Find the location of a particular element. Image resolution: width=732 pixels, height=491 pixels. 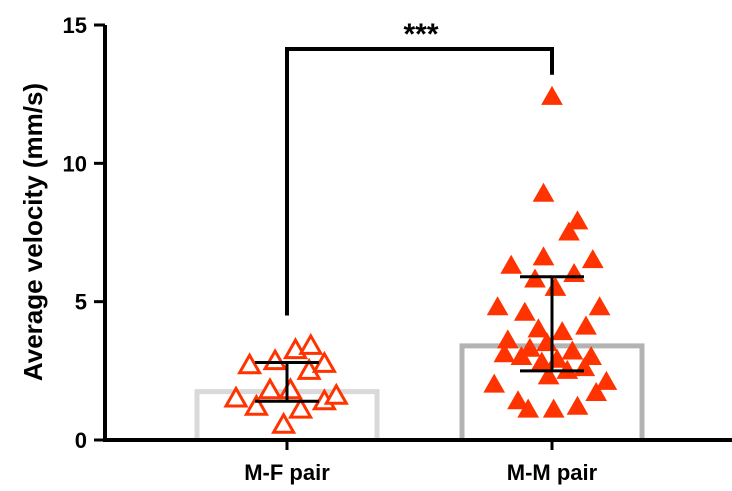

significance-label: *** is located at coordinates (420, 34).